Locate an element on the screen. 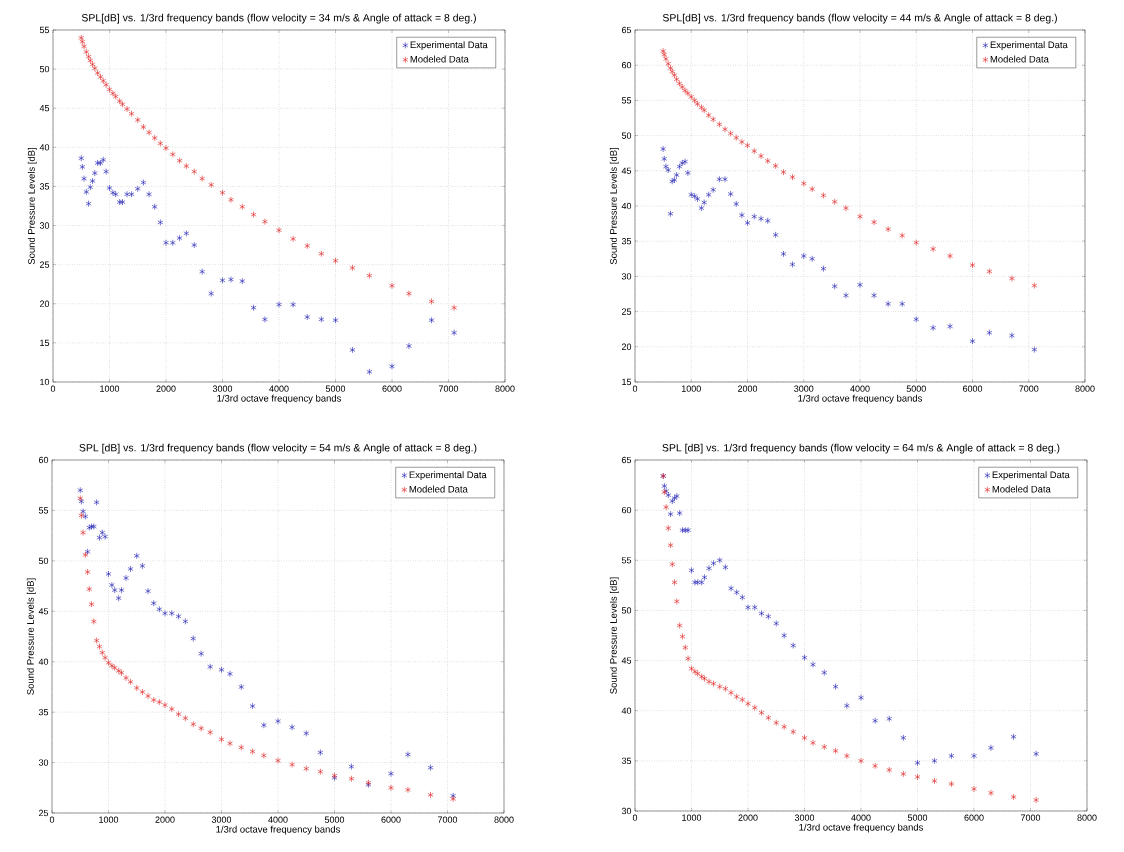 The height and width of the screenshot is (852, 1124). chart-title: SPL [dB] vs. 1/3rd frequency bands (flow velocity = 64 m/s & Angle of attack = 8 deg.) is located at coordinates (861, 448).